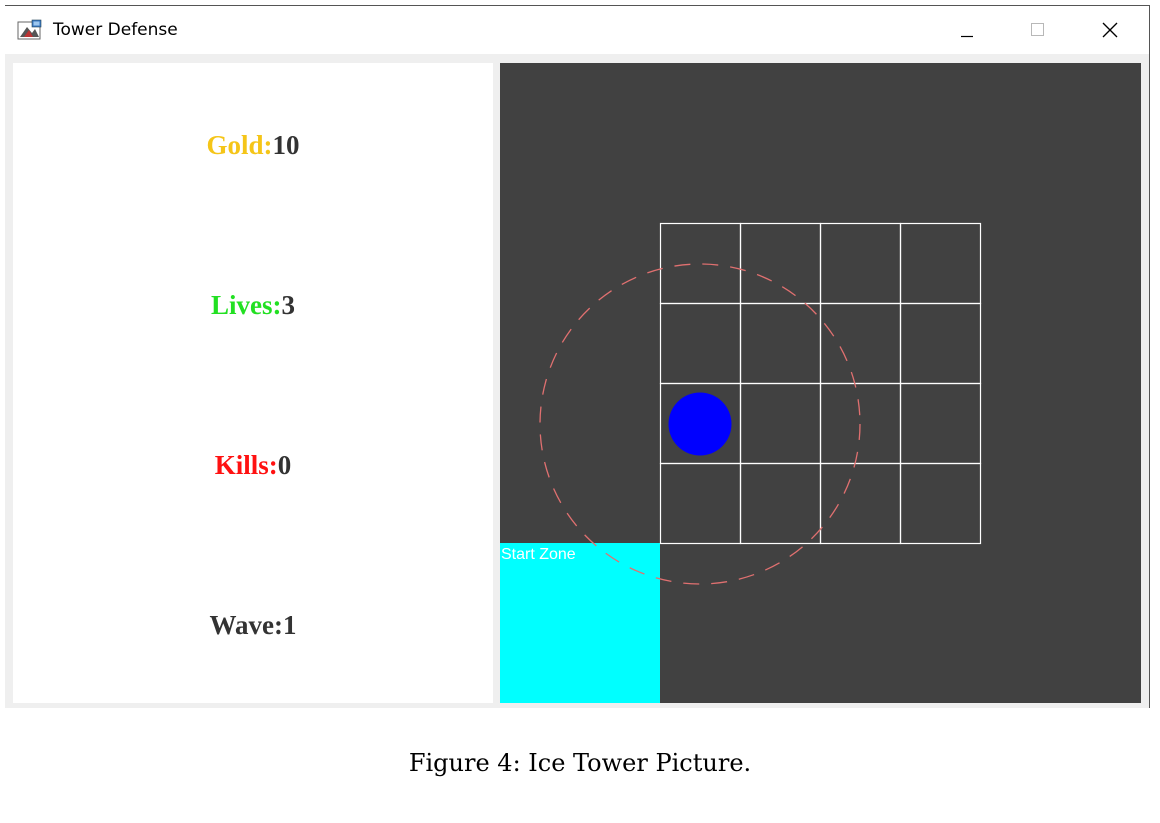 The height and width of the screenshot is (823, 1160). I want to click on maximize-icon, so click(1037, 29).